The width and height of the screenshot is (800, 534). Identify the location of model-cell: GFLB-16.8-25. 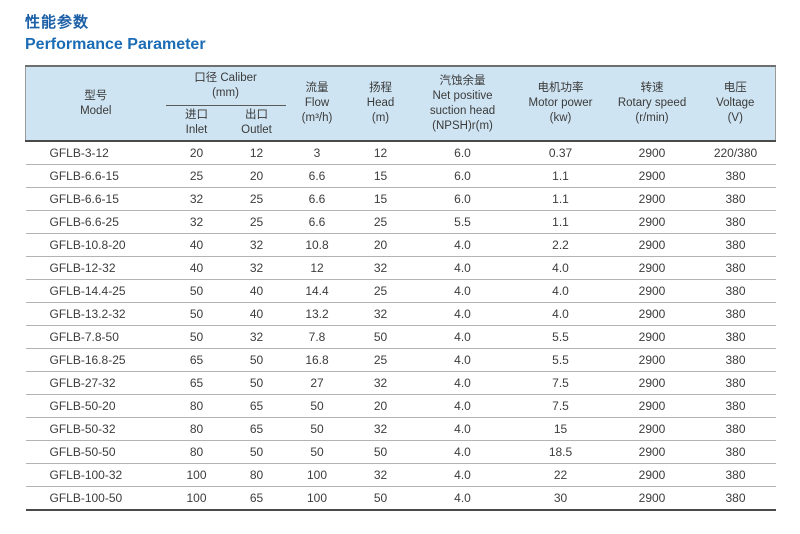
(95, 360).